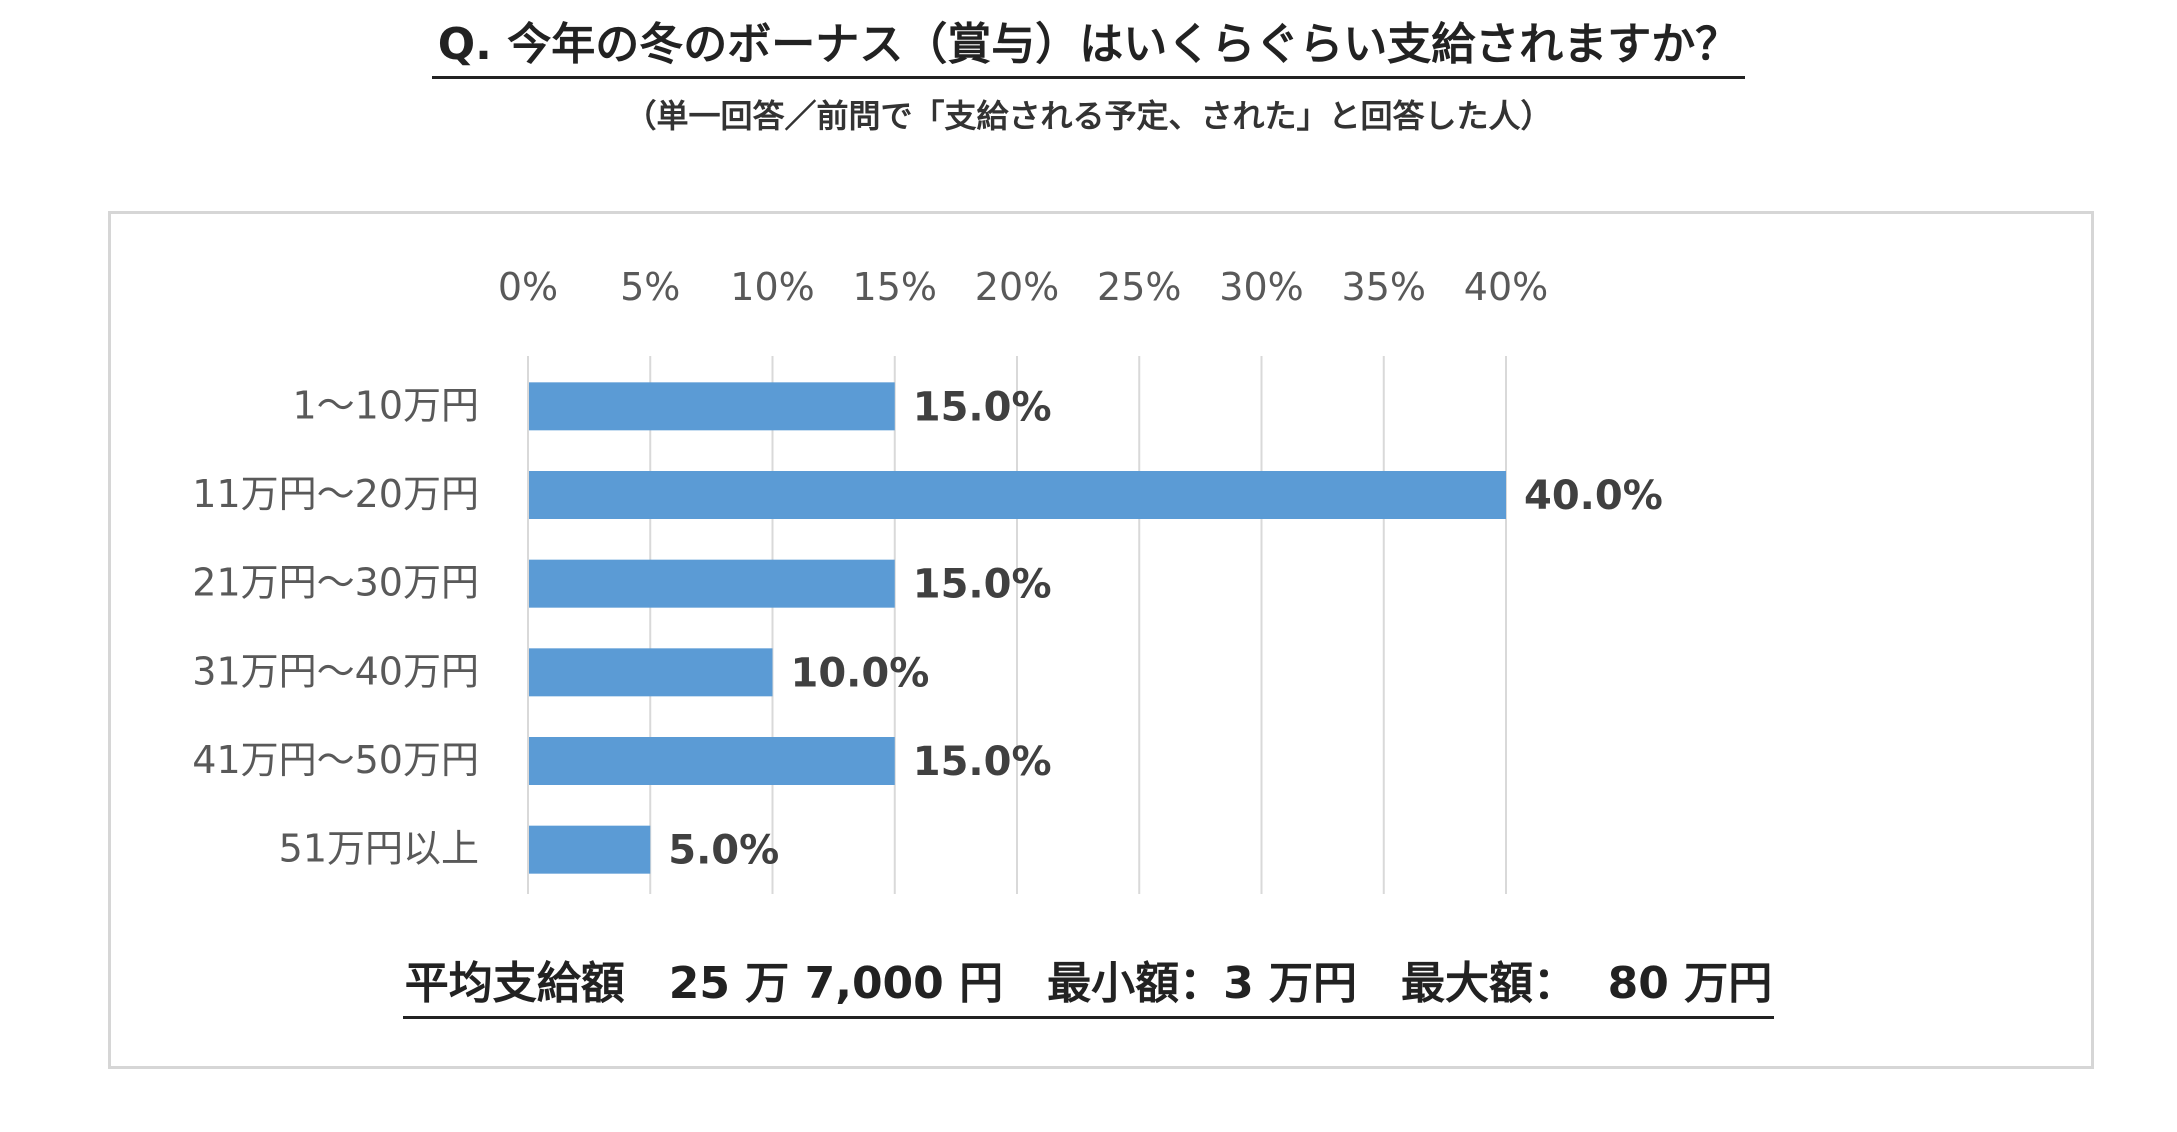 The image size is (2177, 1132). I want to click on x-tick-label: 35%, so click(1384, 287).